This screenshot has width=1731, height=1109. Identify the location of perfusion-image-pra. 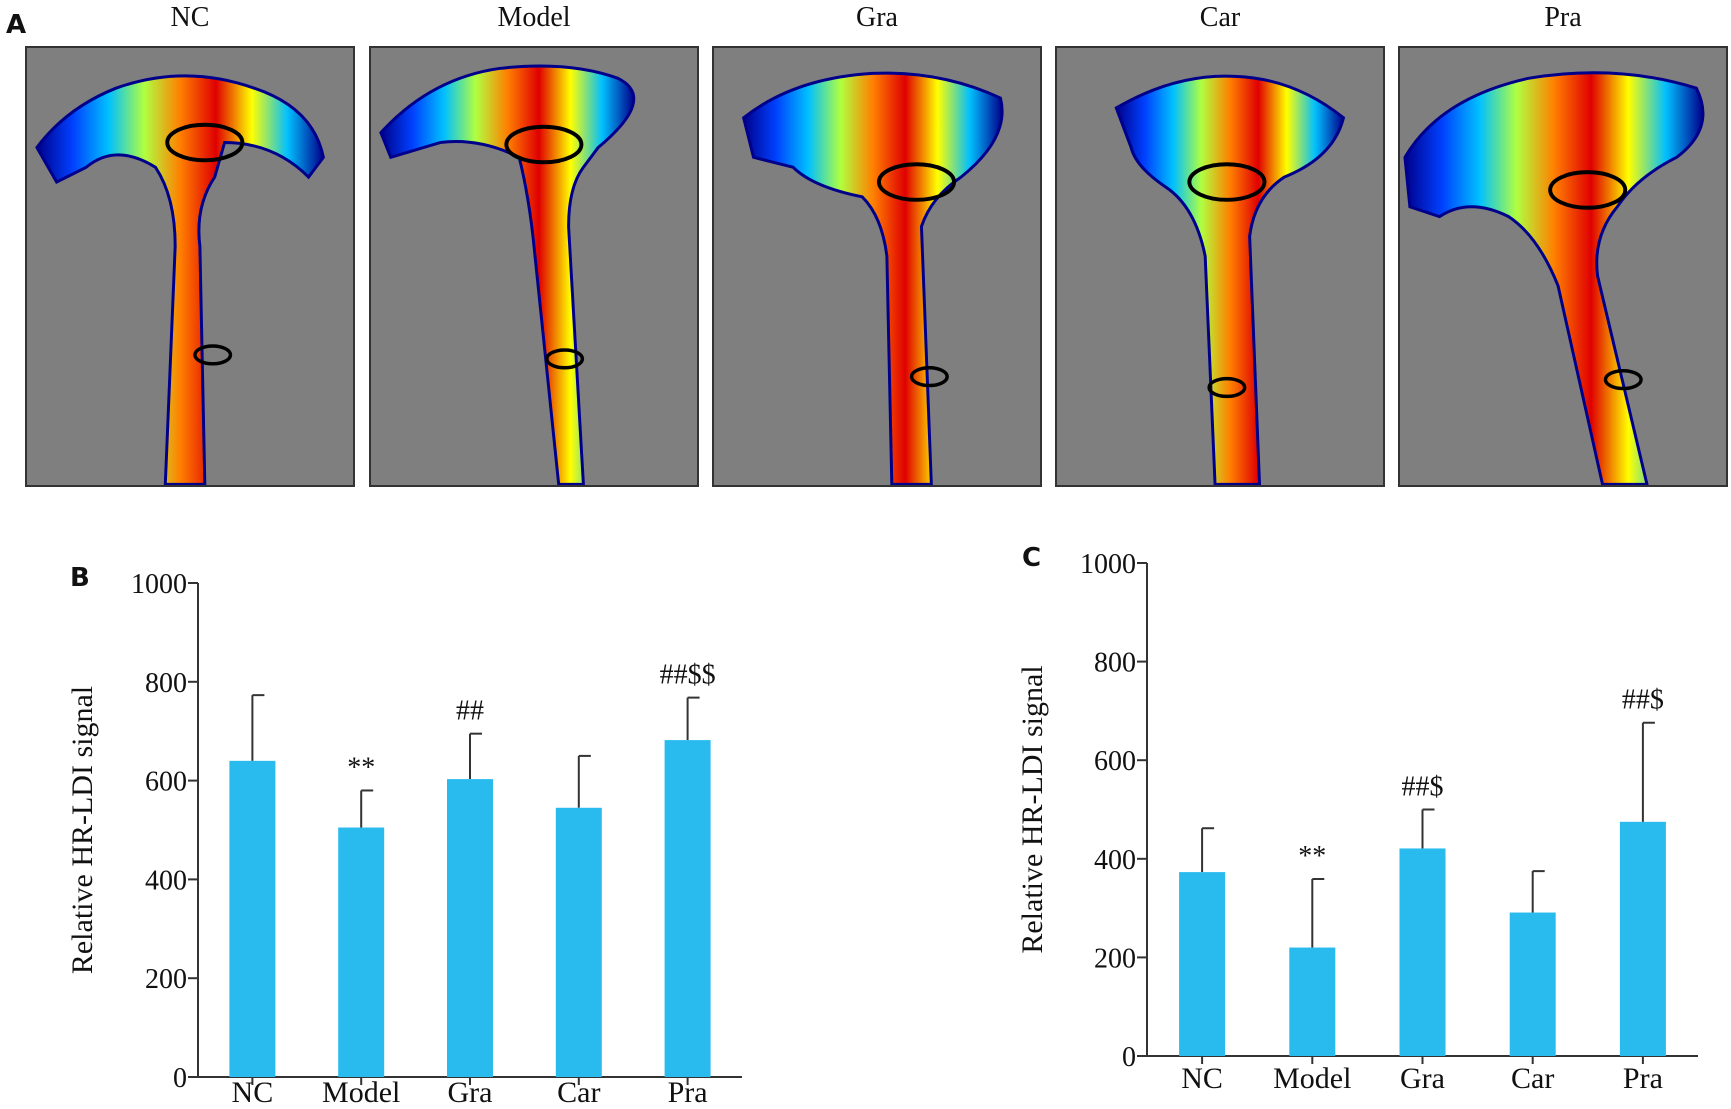
(1563, 266).